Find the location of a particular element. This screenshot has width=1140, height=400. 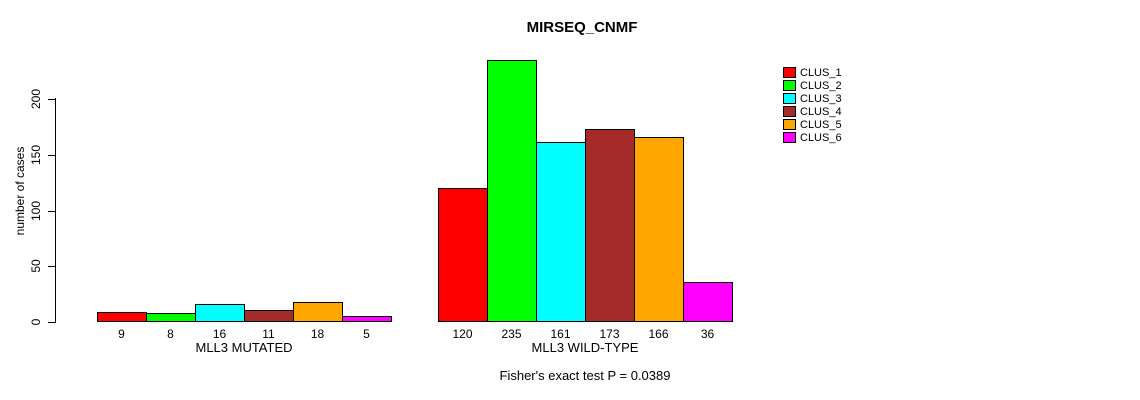

y-axis-title: number of cases is located at coordinates (20, 191).